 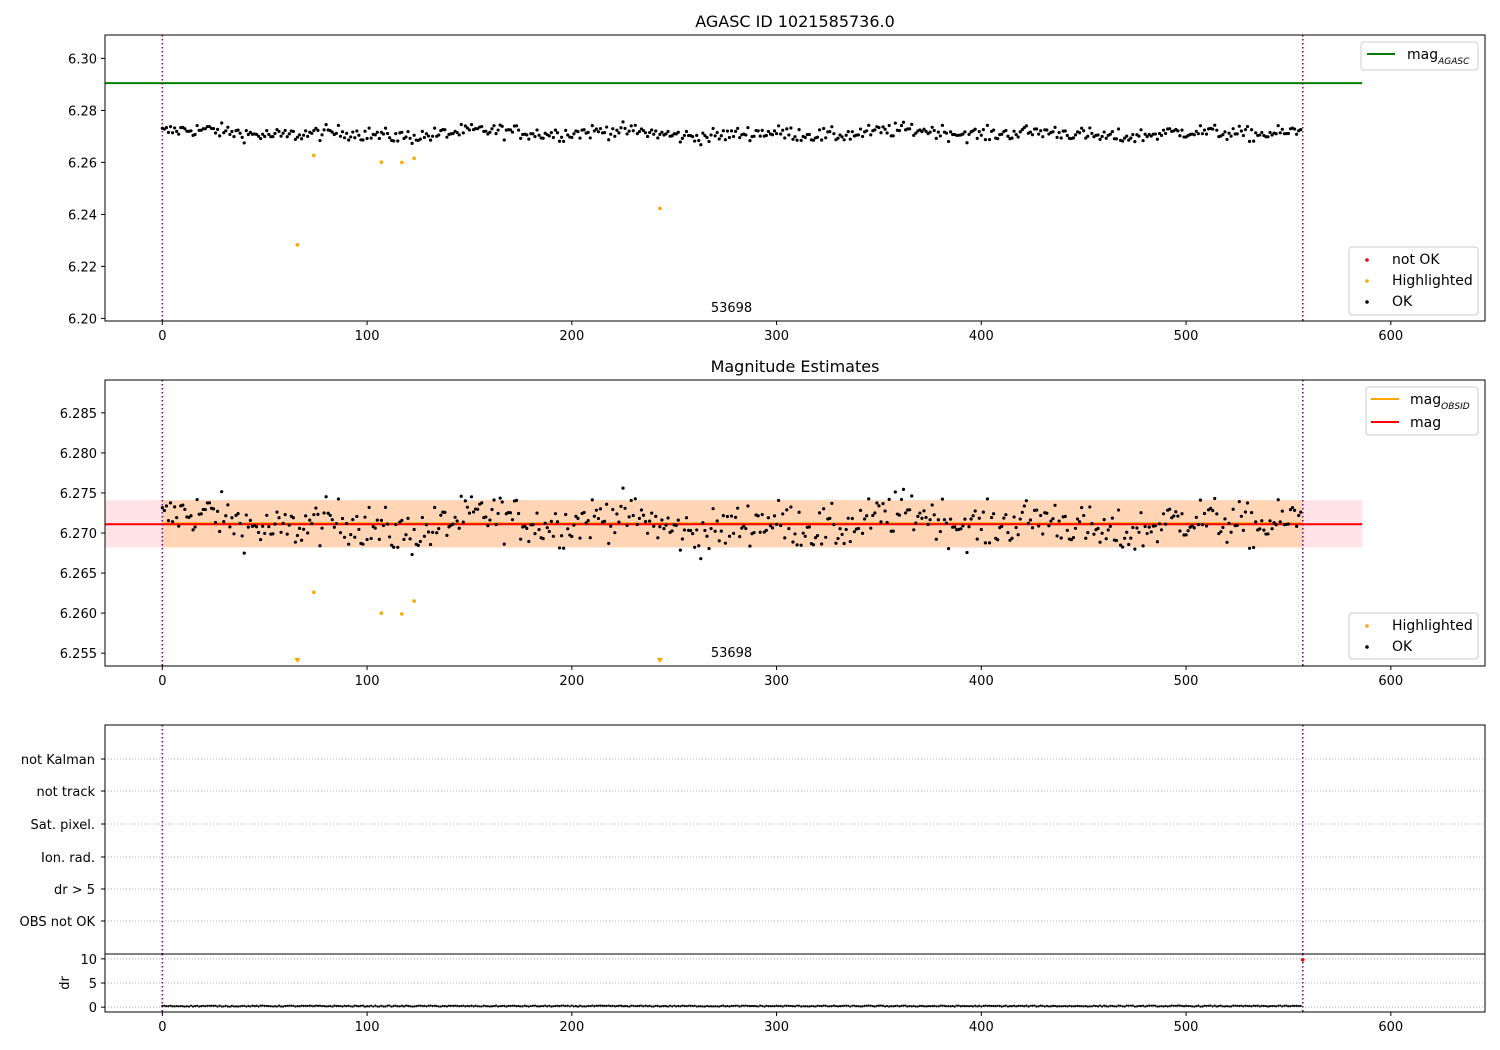 I want to click on x-tick-label: 300, so click(x=776, y=336).